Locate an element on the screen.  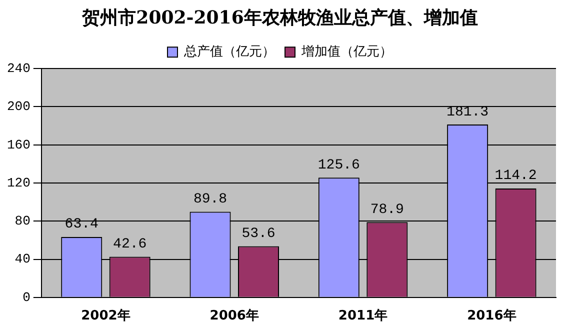
data-label: 89.8 is located at coordinates (210, 199).